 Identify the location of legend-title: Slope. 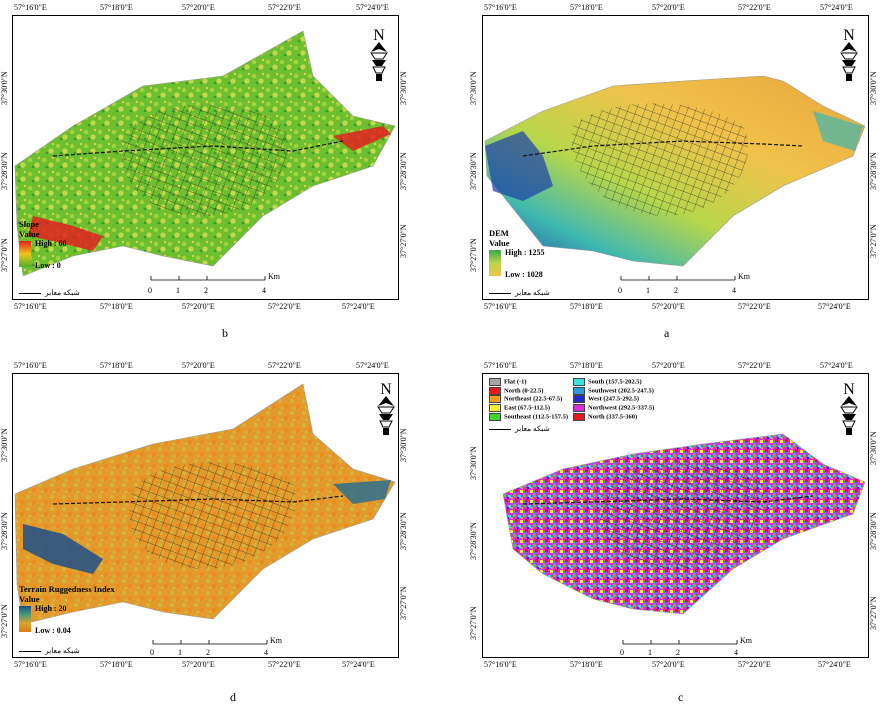
(29, 224).